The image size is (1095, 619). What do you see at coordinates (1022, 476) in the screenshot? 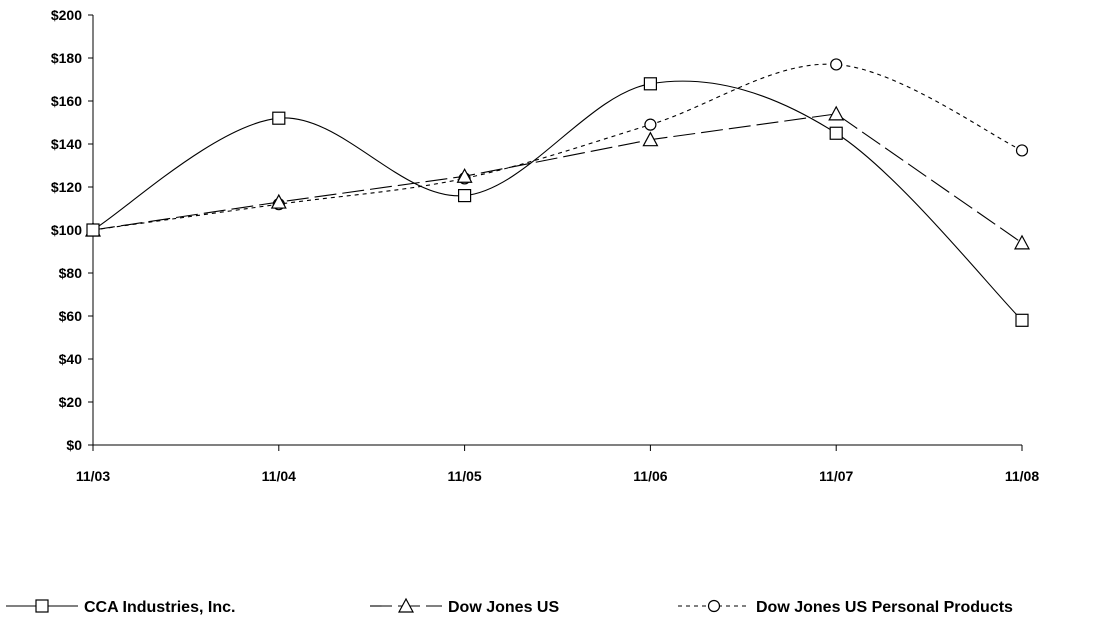
I see `x-tick-label: 11/08` at bounding box center [1022, 476].